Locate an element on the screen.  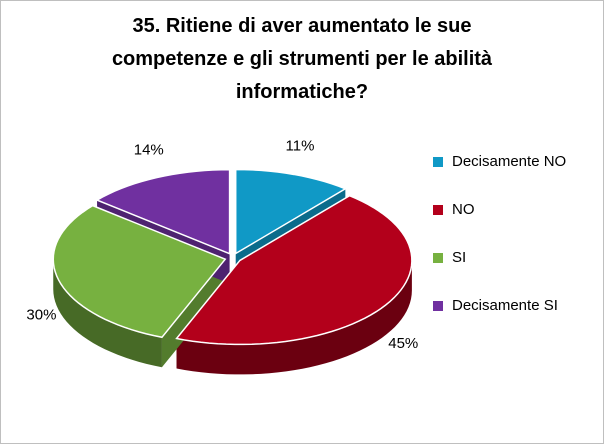
legend-label: NO is located at coordinates (463, 209).